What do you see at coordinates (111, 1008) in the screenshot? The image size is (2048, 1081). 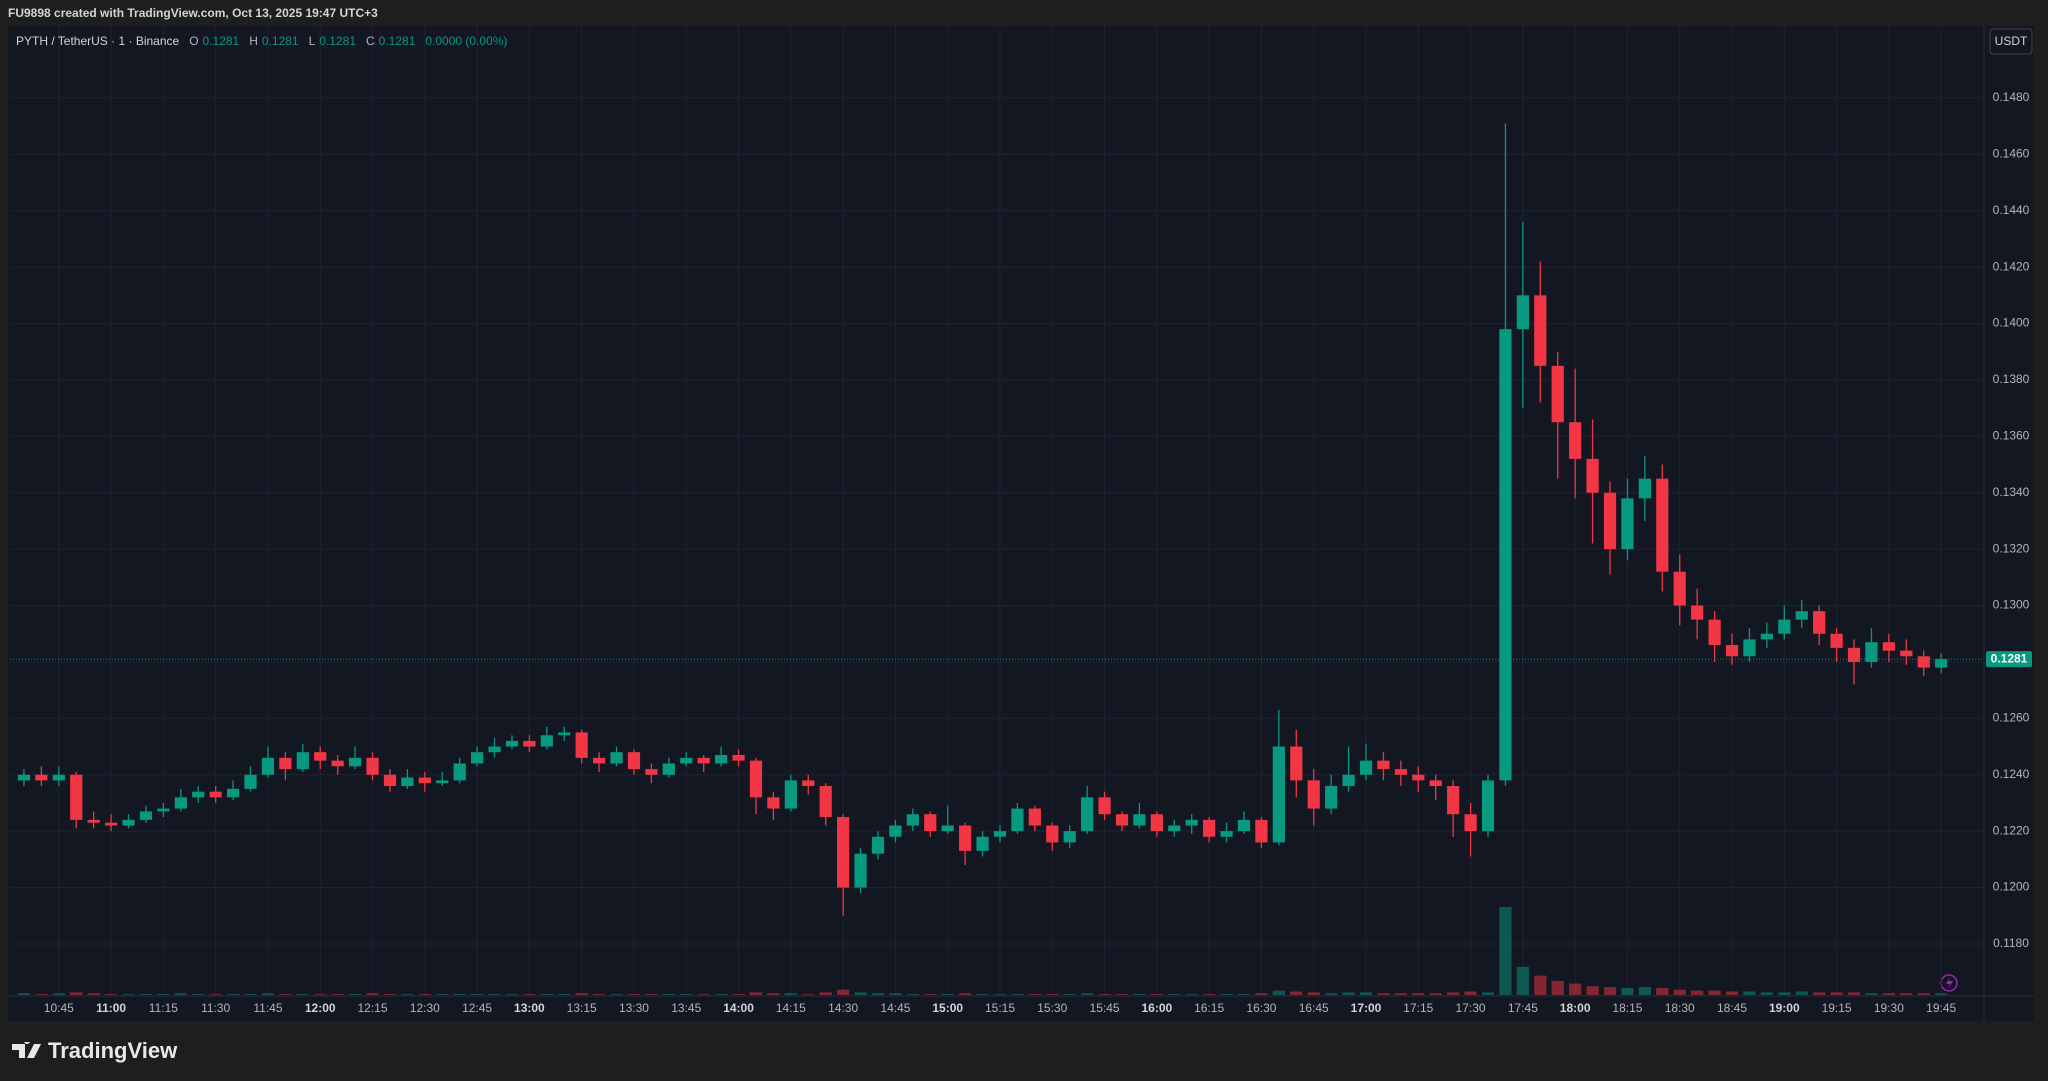 I see `x-tick-label: 11:00` at bounding box center [111, 1008].